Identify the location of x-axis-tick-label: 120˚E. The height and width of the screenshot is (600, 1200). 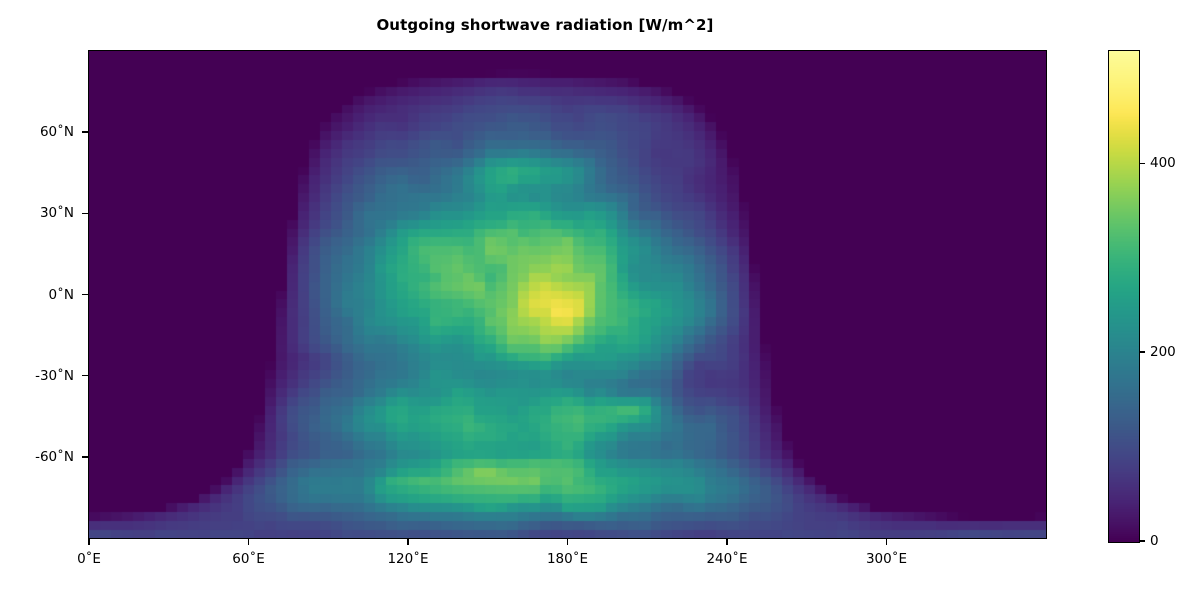
(408, 559).